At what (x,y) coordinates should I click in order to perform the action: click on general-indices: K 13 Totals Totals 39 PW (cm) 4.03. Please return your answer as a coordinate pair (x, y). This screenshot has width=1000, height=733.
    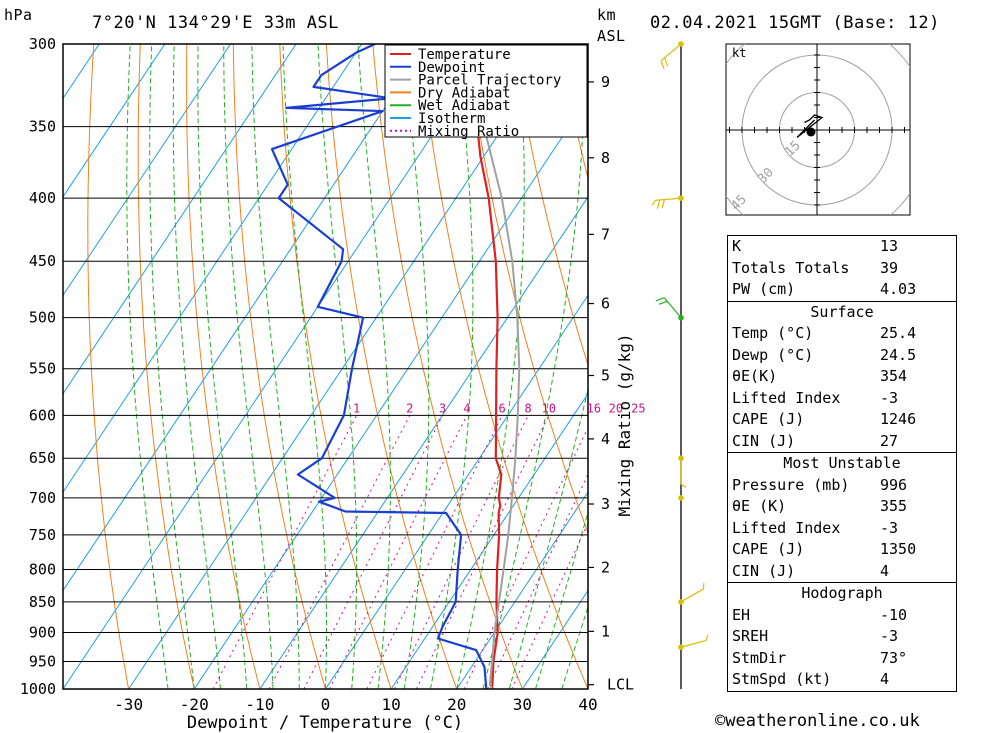
    Looking at the image, I should click on (842, 268).